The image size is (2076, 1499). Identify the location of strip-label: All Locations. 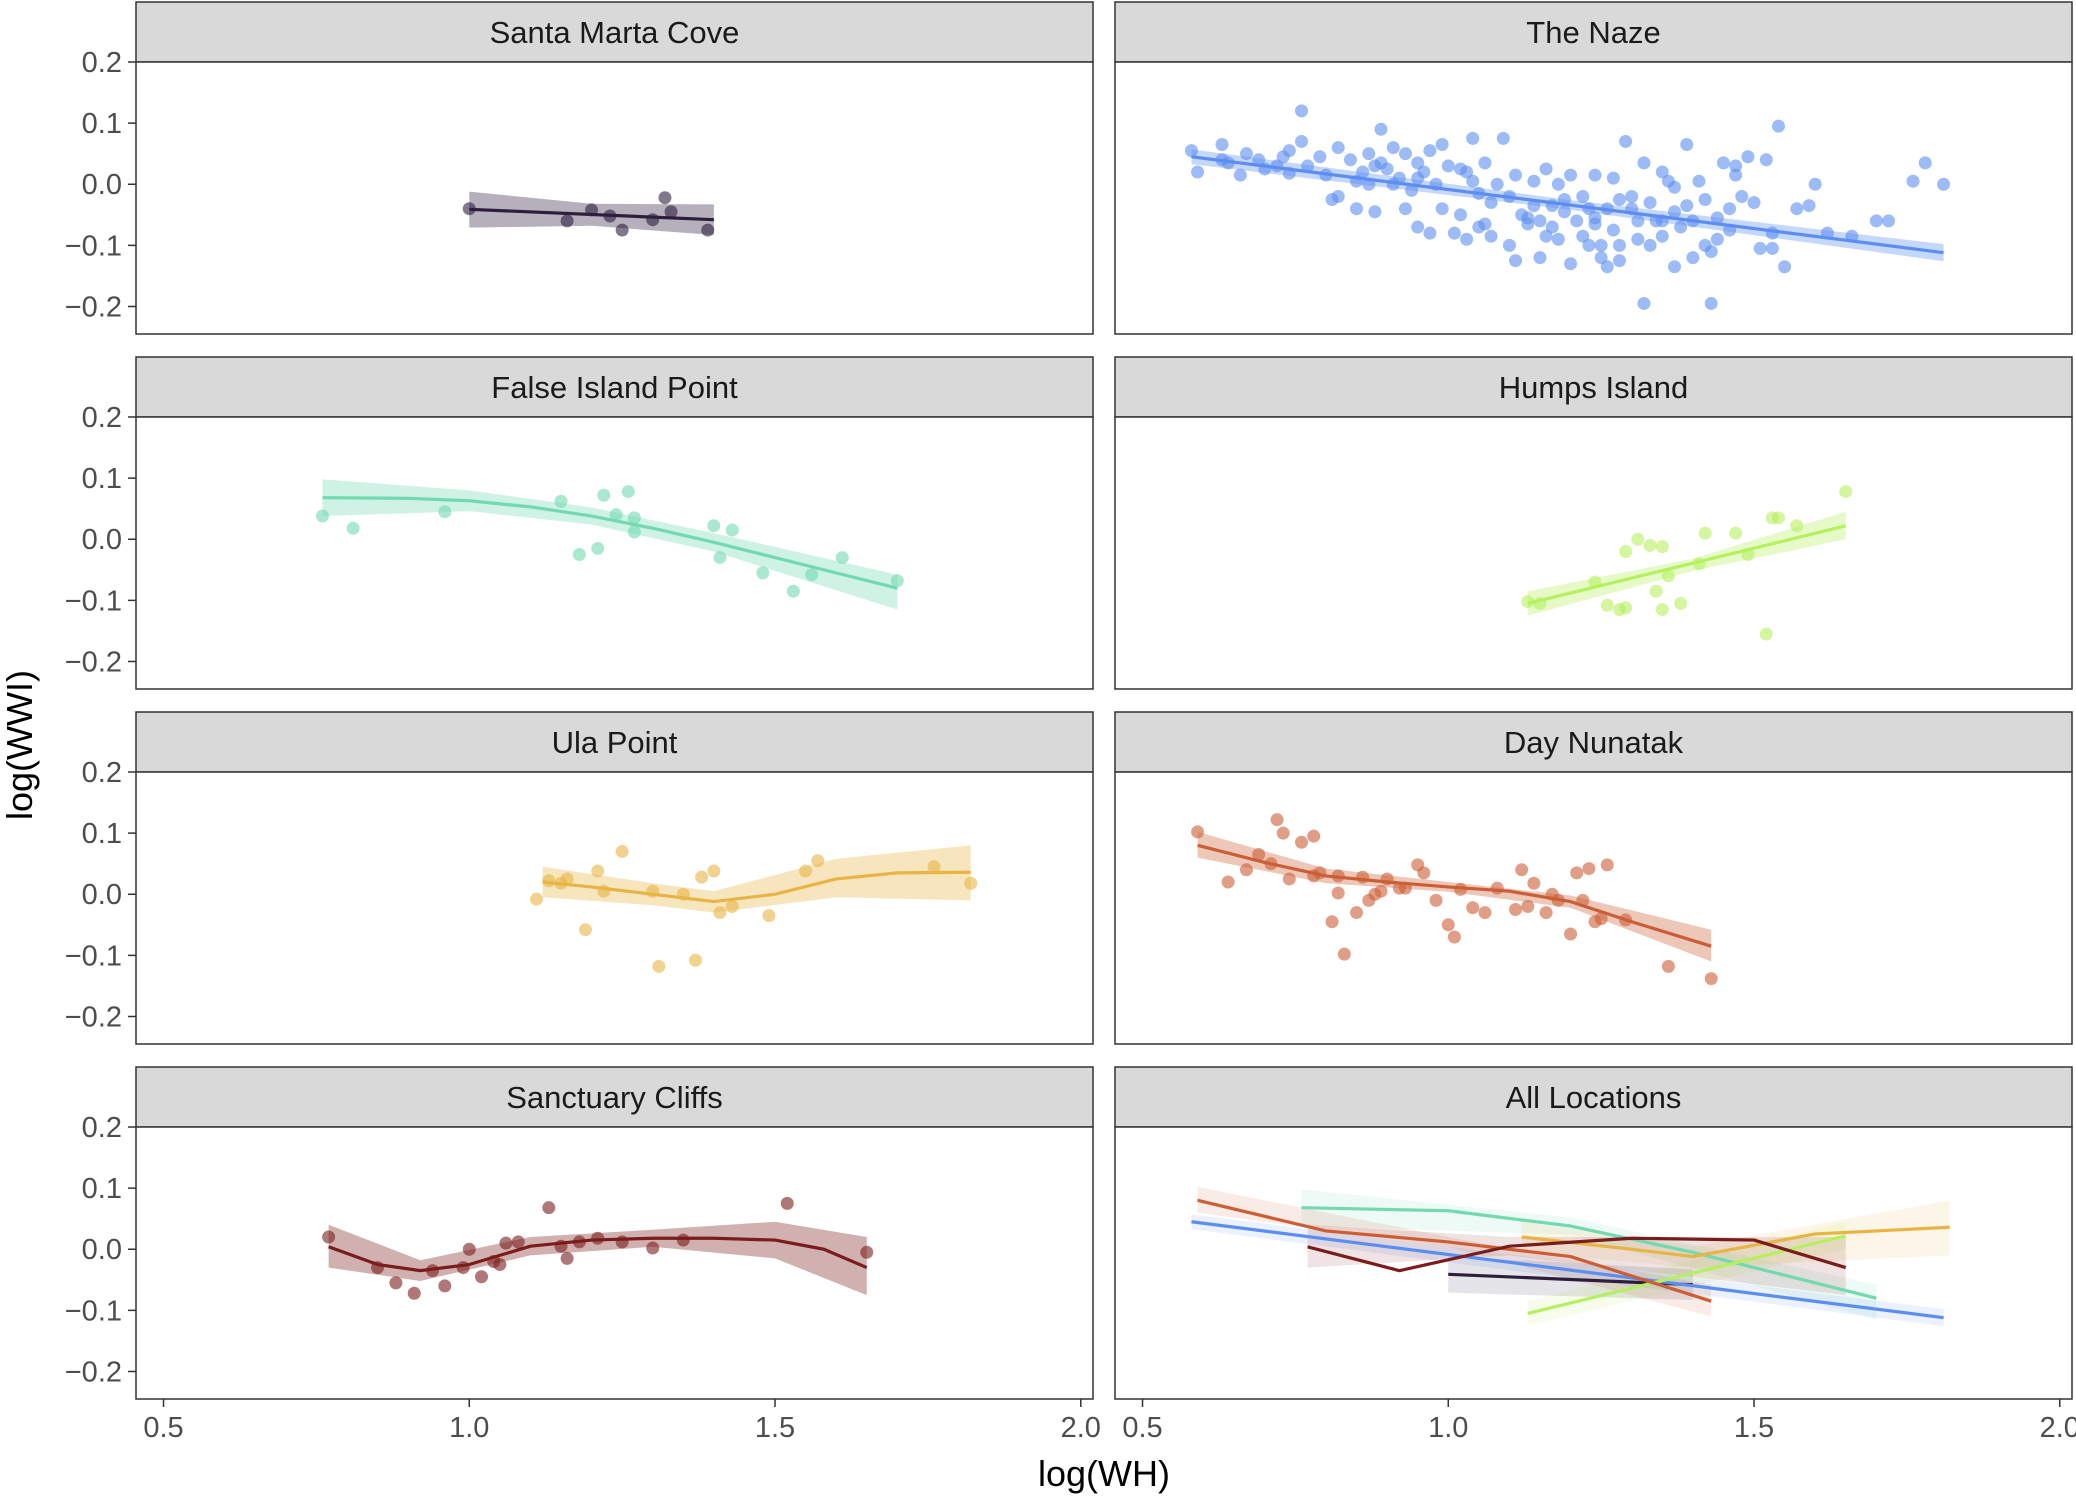
(1594, 1097).